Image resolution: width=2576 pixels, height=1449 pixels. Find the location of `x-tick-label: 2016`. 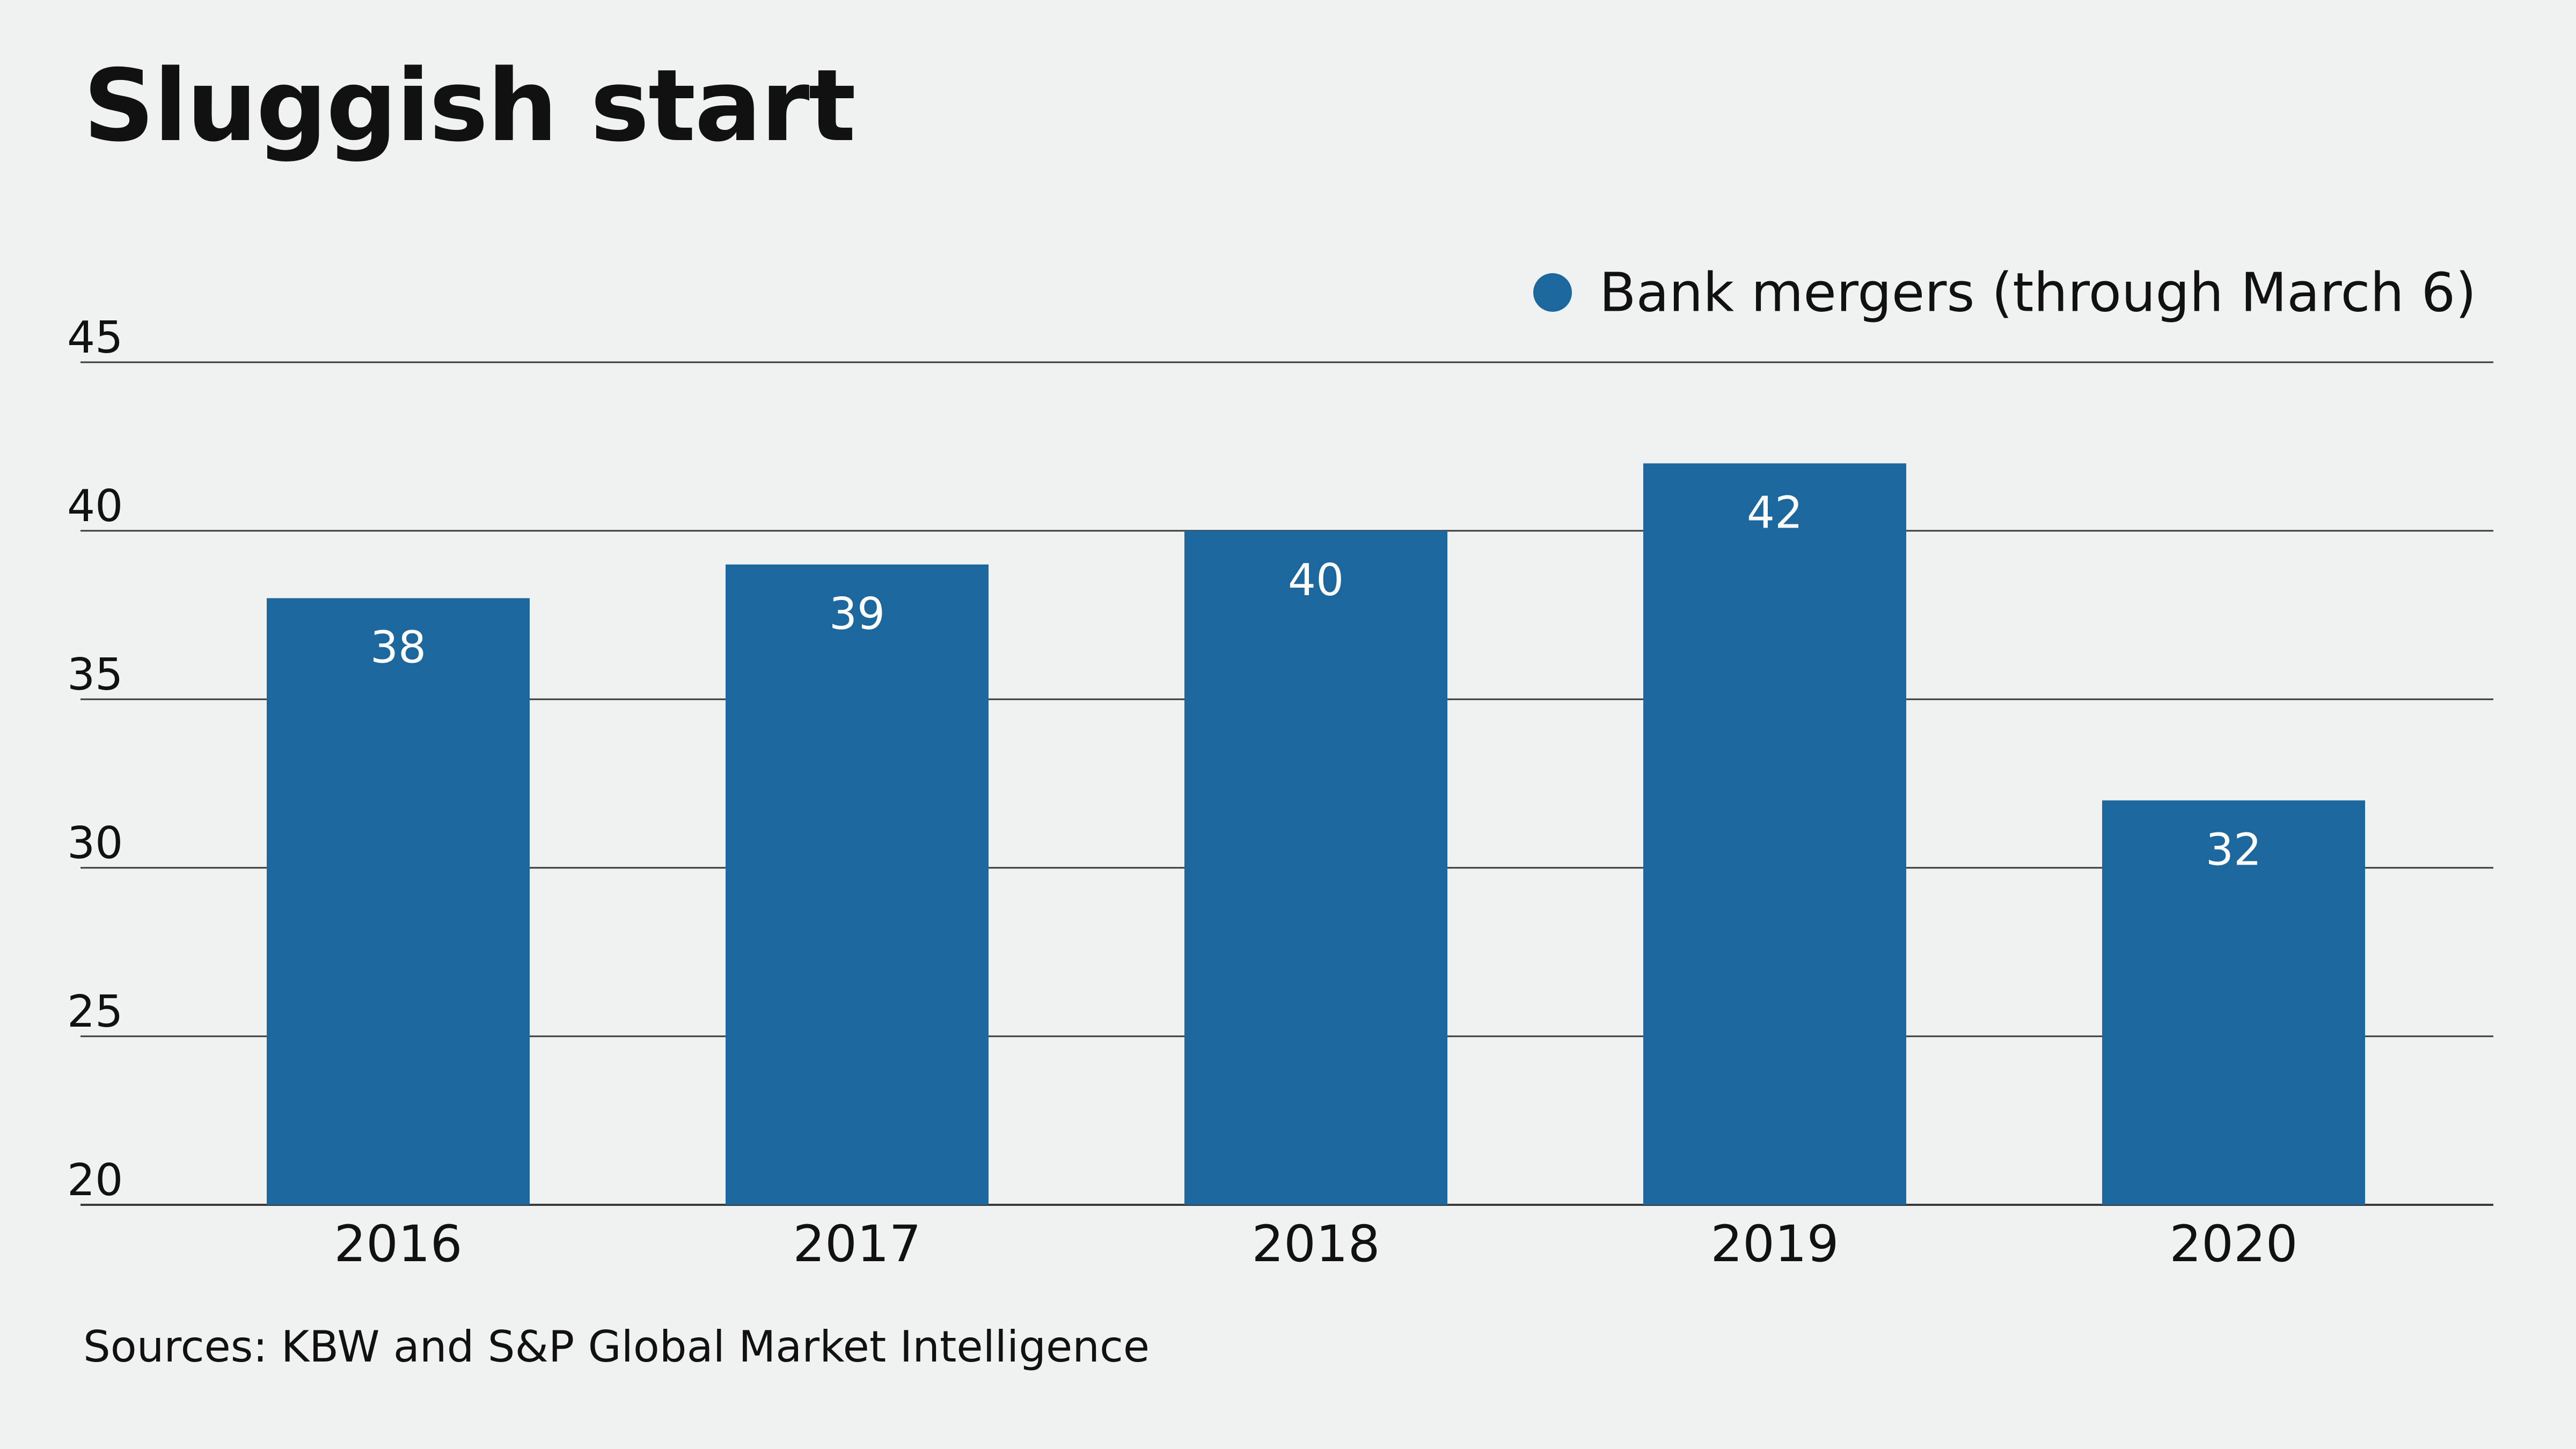

x-tick-label: 2016 is located at coordinates (398, 1244).